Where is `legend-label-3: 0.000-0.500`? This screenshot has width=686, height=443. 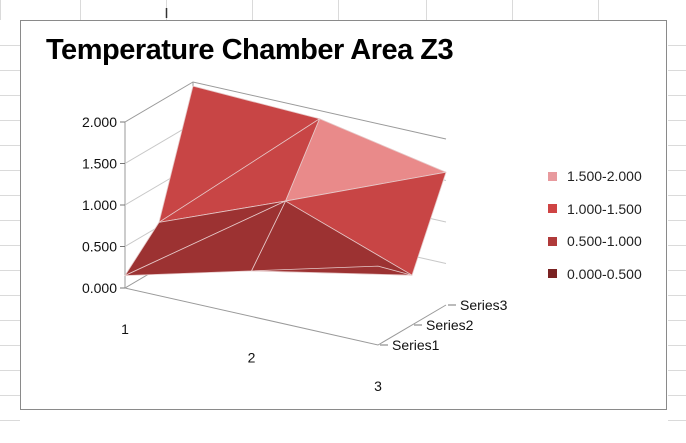
legend-label-3: 0.000-0.500 is located at coordinates (604, 273).